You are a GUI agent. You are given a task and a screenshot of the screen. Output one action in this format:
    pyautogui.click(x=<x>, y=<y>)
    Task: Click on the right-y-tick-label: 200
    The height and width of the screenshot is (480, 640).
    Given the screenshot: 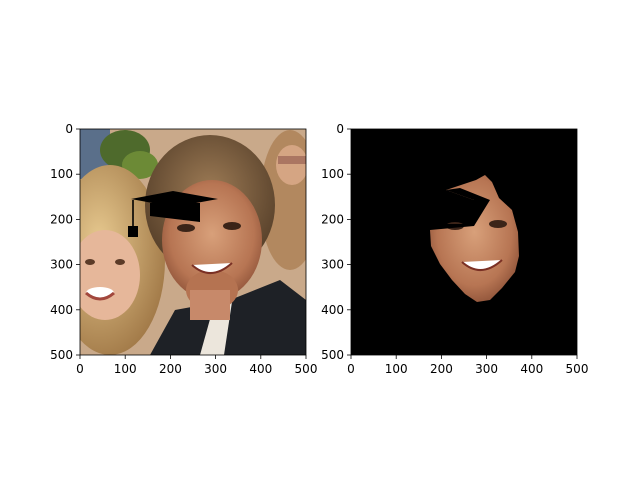 What is the action you would take?
    pyautogui.click(x=332, y=219)
    